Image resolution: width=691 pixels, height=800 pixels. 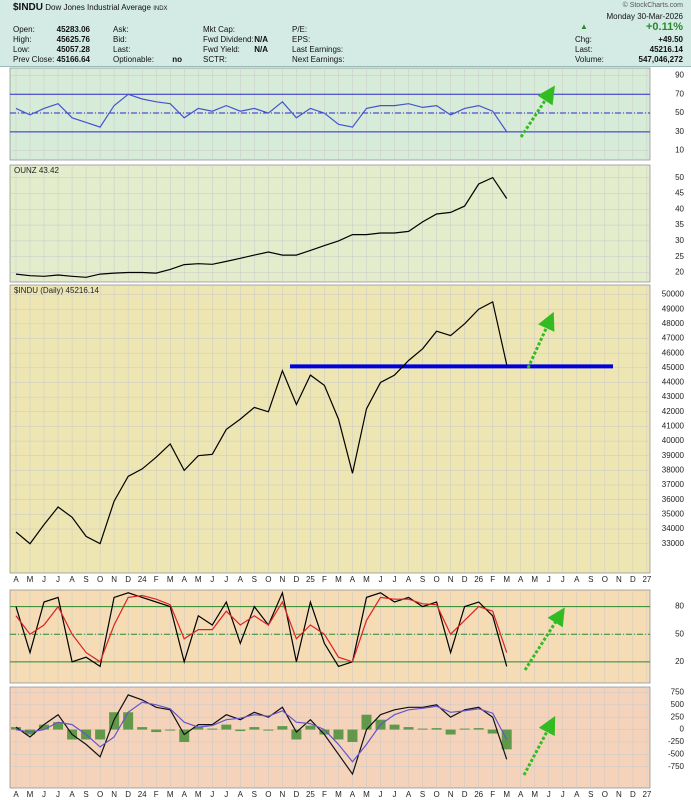 I want to click on field-value: 45216.14, so click(x=666, y=49).